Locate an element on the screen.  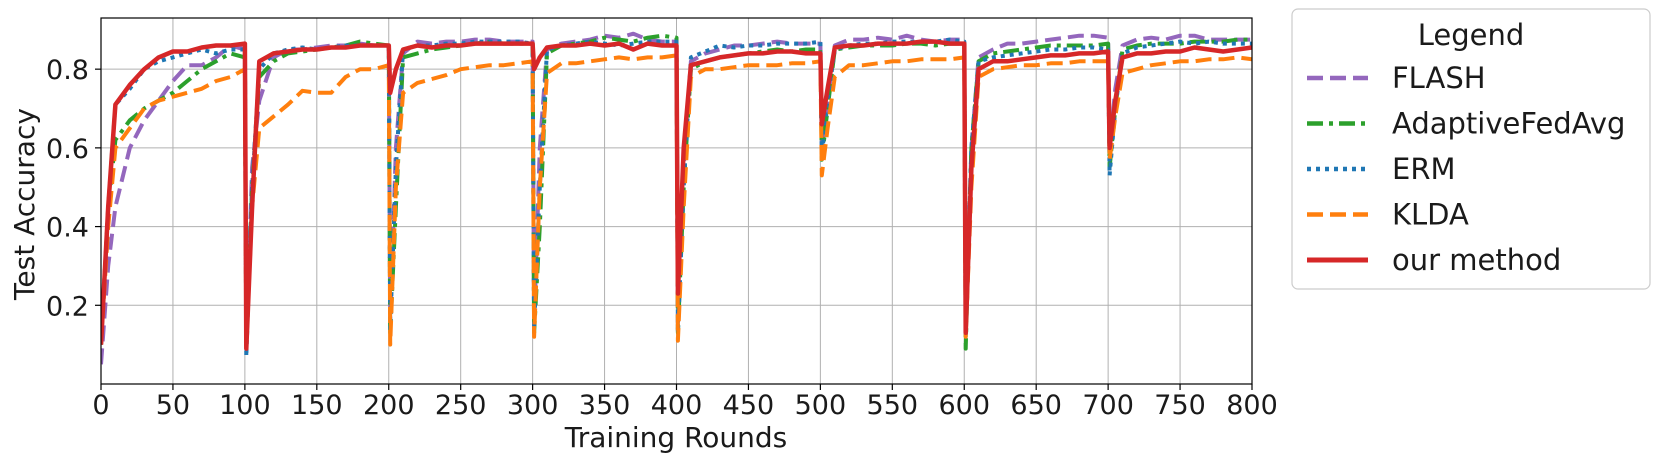
x-tick-label: 700 is located at coordinates (1108, 405).